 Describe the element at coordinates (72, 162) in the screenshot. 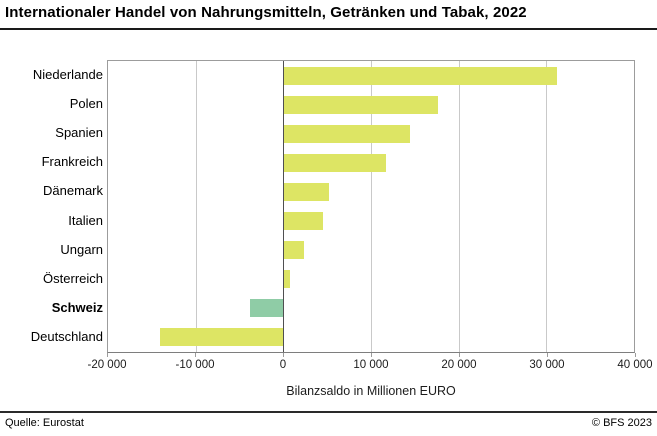

I see `category-label-frankreich: Frankreich` at that location.